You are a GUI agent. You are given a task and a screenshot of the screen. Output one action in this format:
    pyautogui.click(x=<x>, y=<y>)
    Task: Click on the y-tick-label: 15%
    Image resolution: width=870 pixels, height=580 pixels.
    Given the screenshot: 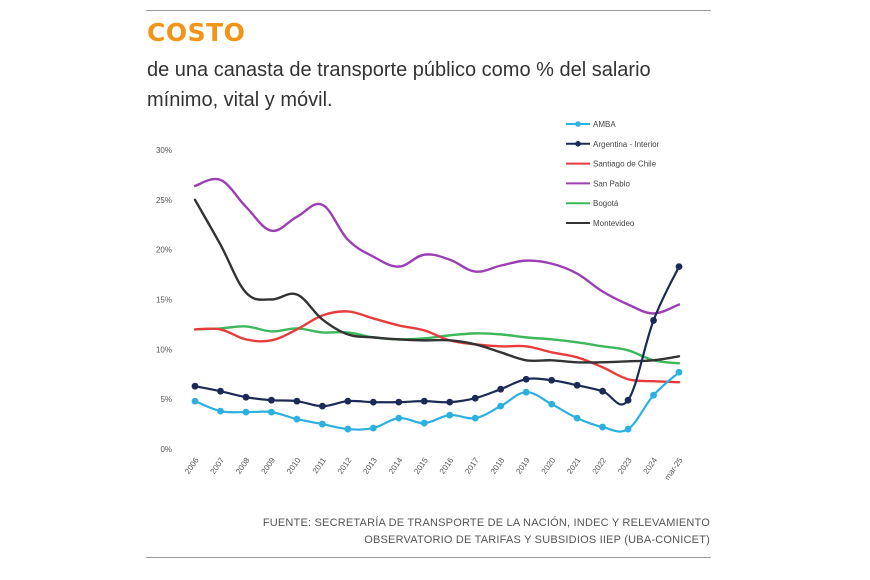 What is the action you would take?
    pyautogui.click(x=164, y=300)
    